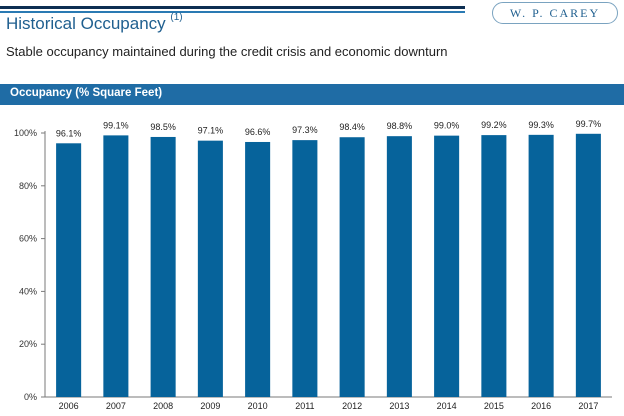  What do you see at coordinates (352, 127) in the screenshot?
I see `data-label-2012: 98.4%` at bounding box center [352, 127].